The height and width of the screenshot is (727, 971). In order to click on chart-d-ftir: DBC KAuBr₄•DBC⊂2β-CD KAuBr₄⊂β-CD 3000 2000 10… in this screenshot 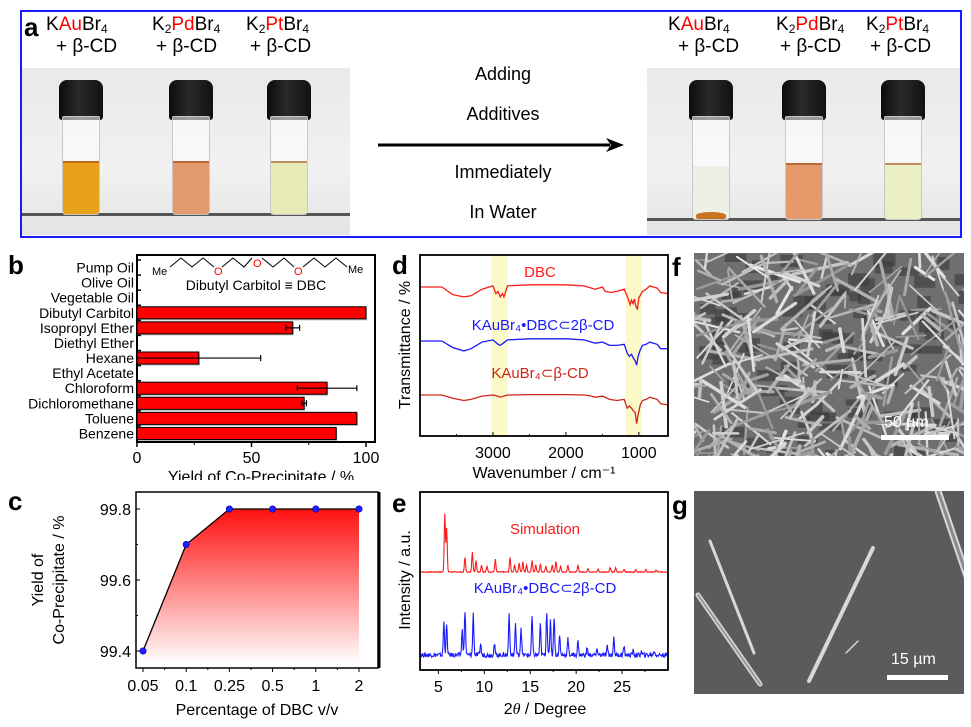, I will do `click(533, 367)`.